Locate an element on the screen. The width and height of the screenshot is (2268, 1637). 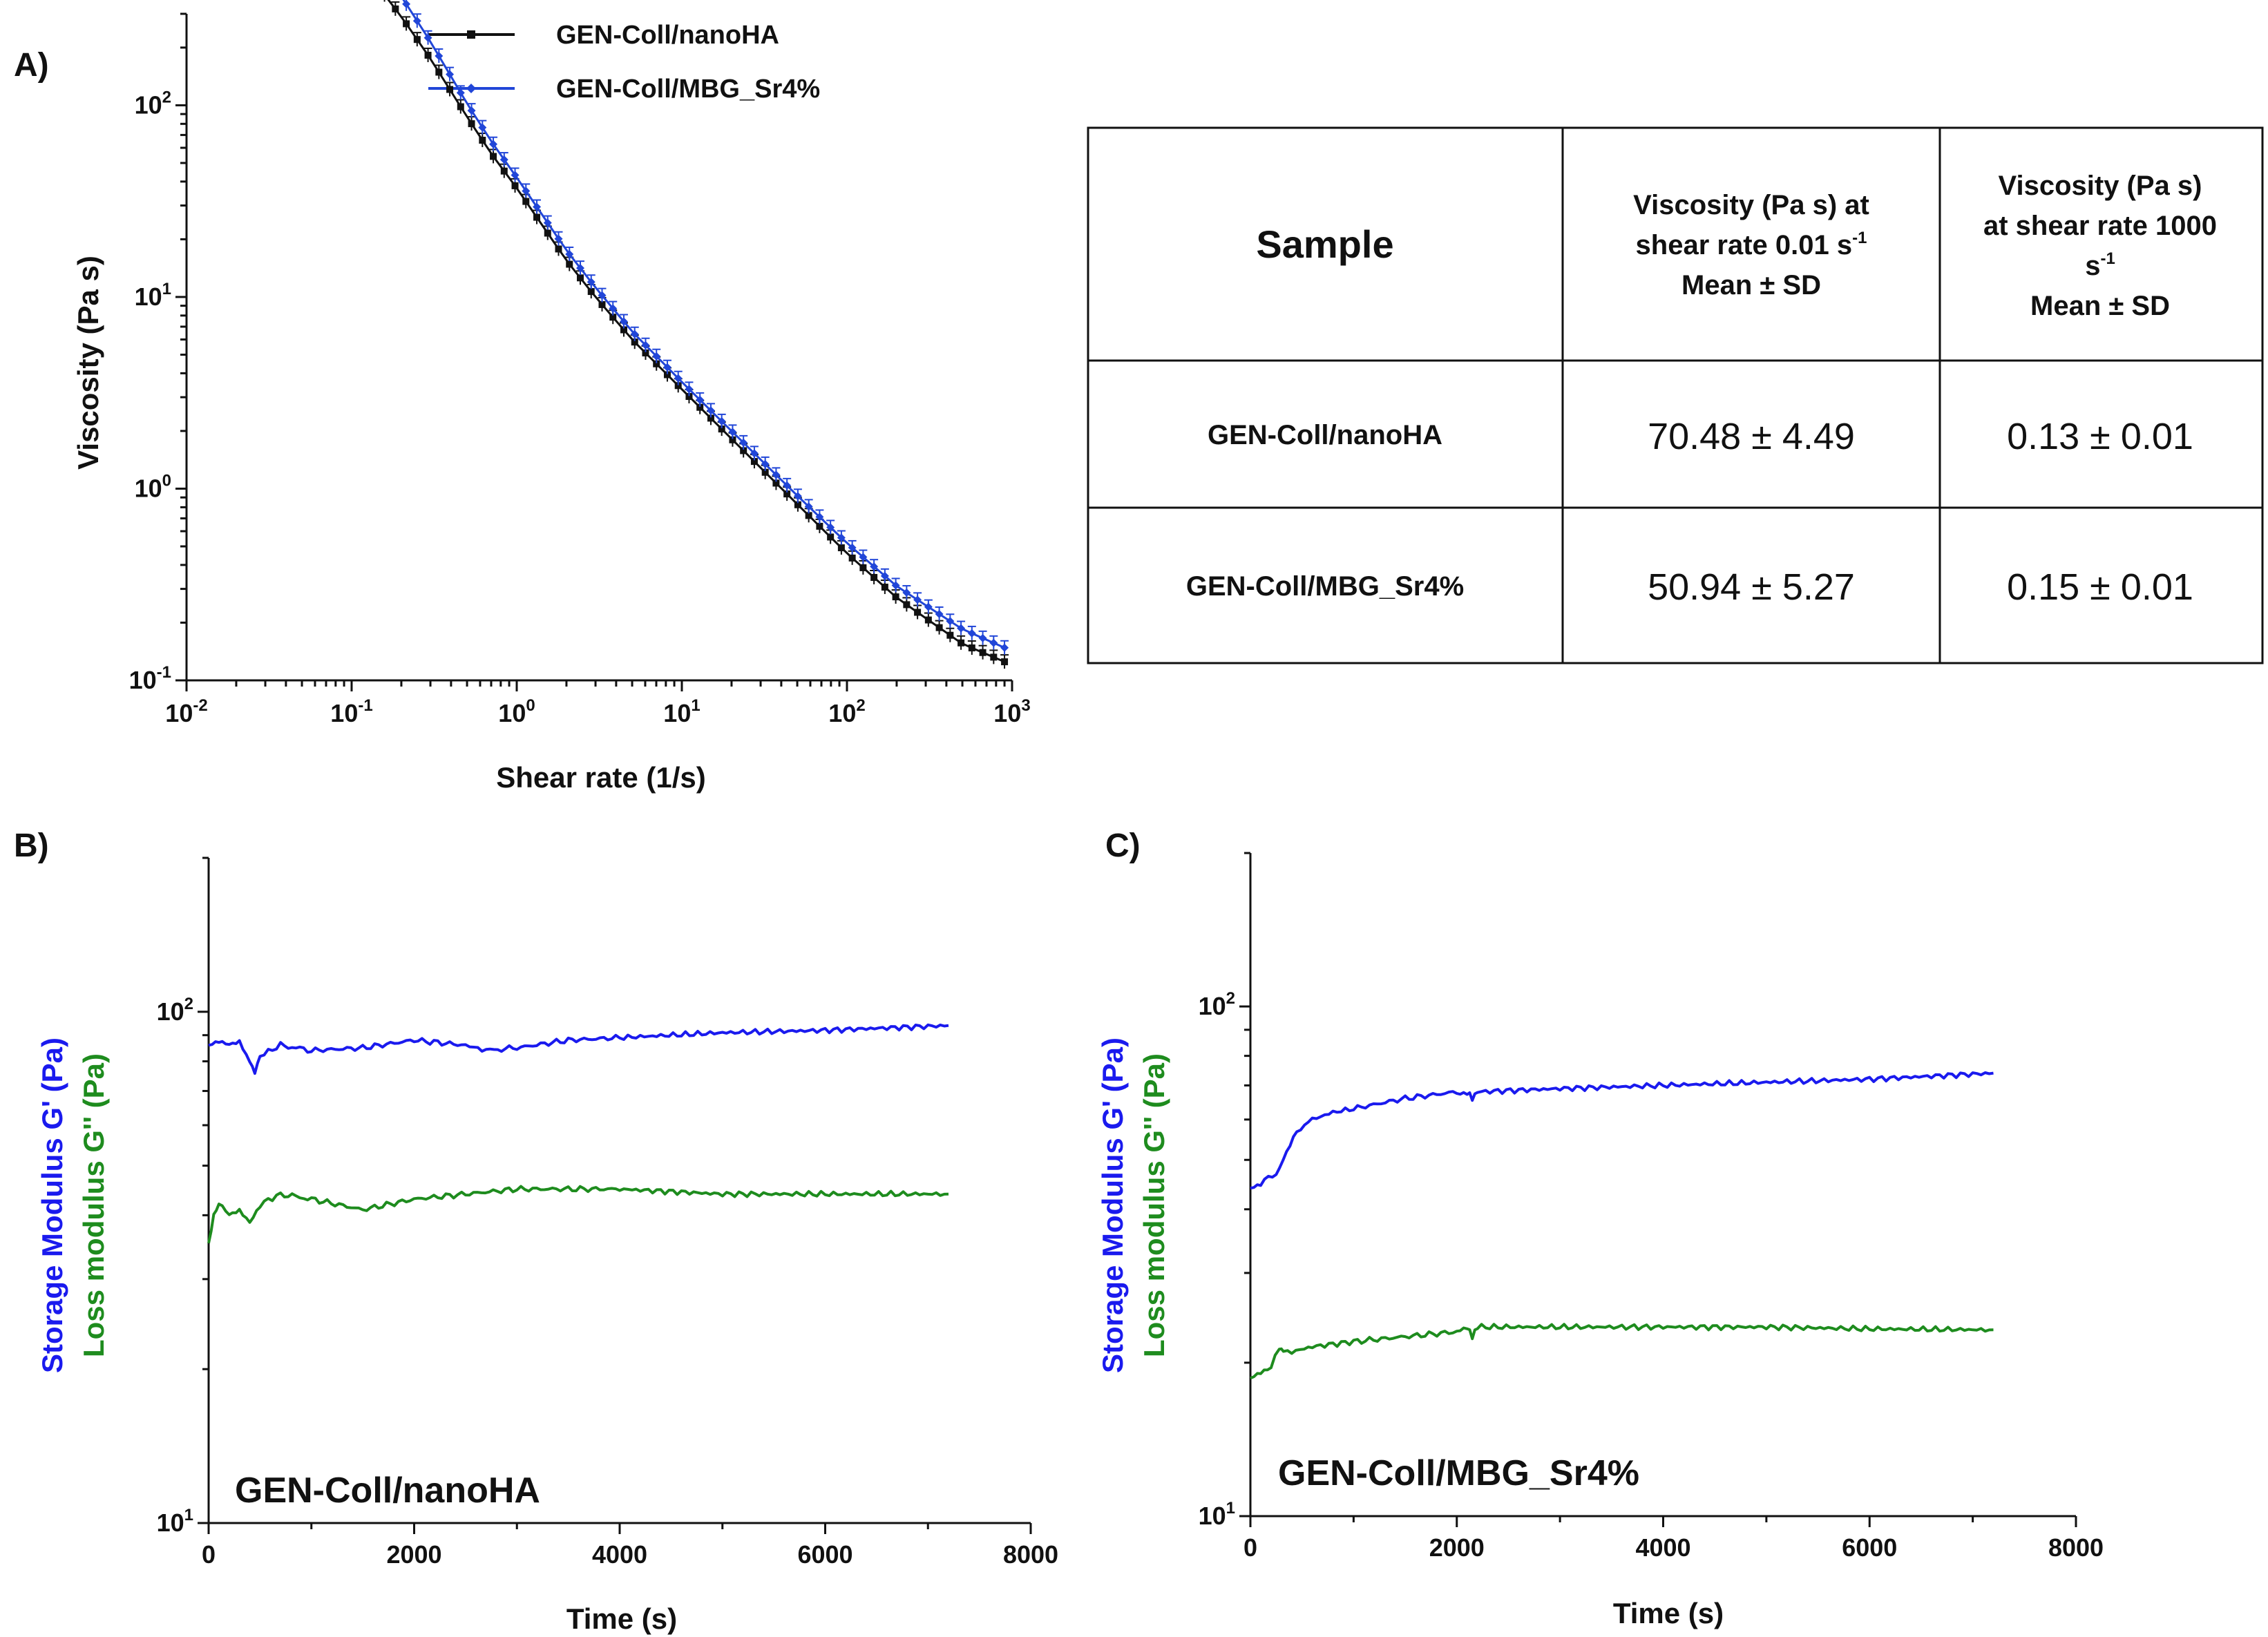
series-mbg is located at coordinates (705, 327).